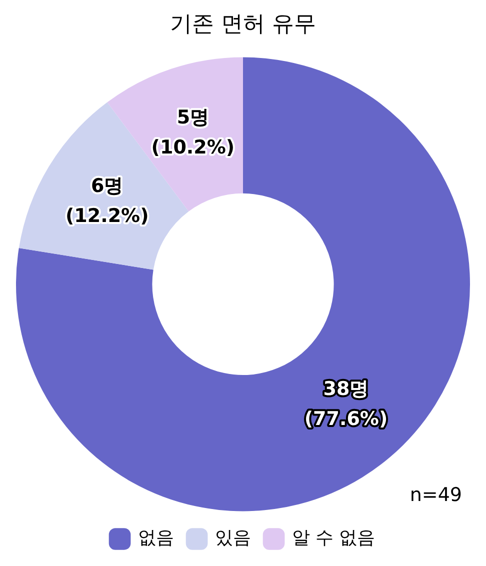  What do you see at coordinates (334, 538) in the screenshot?
I see `legend-label: 알 수 없음` at bounding box center [334, 538].